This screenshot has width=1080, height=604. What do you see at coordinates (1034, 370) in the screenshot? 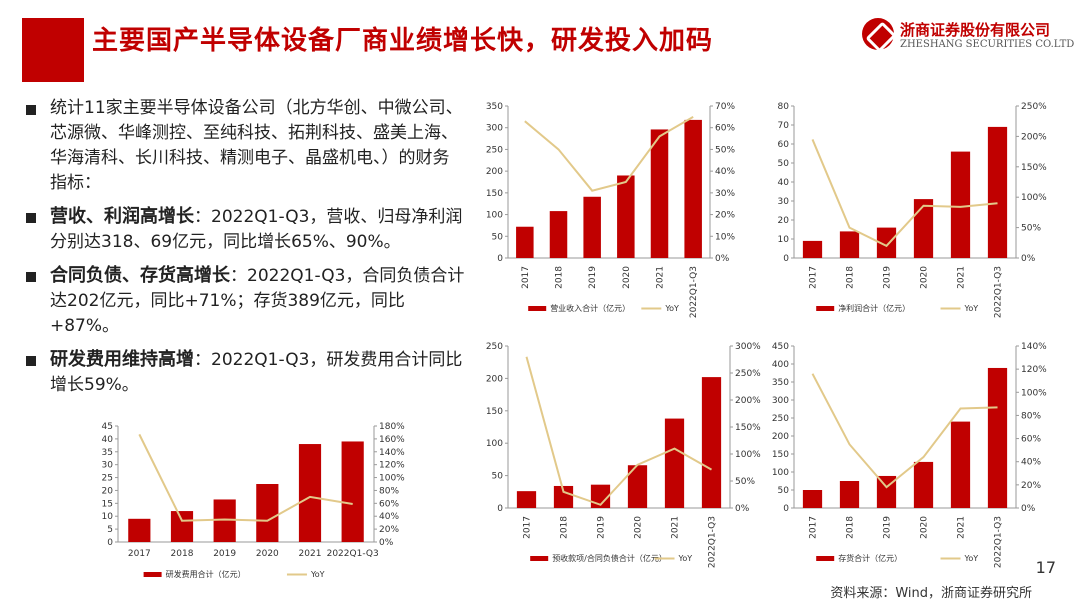
I see `y-right-tick-label: 120%` at bounding box center [1034, 370].